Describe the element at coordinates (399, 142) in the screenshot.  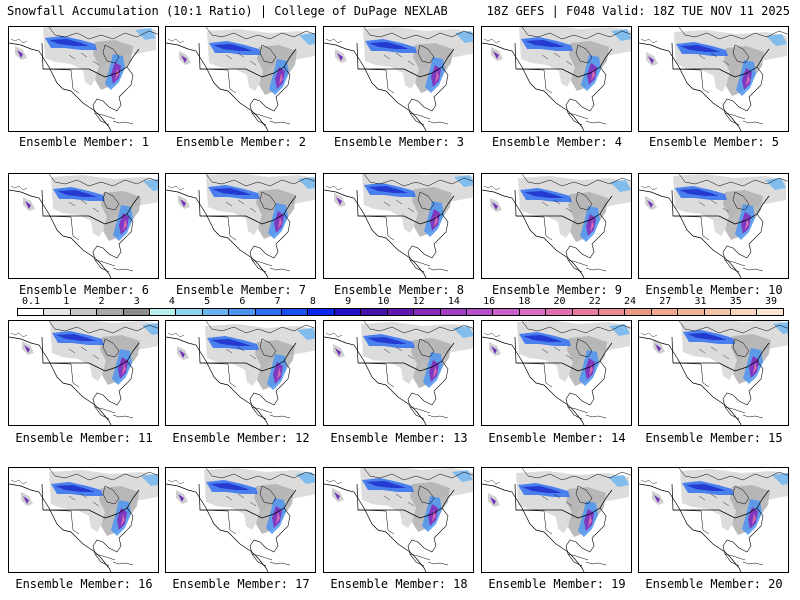
I see `ensemble-member-label: Ensemble Member: 3` at that location.